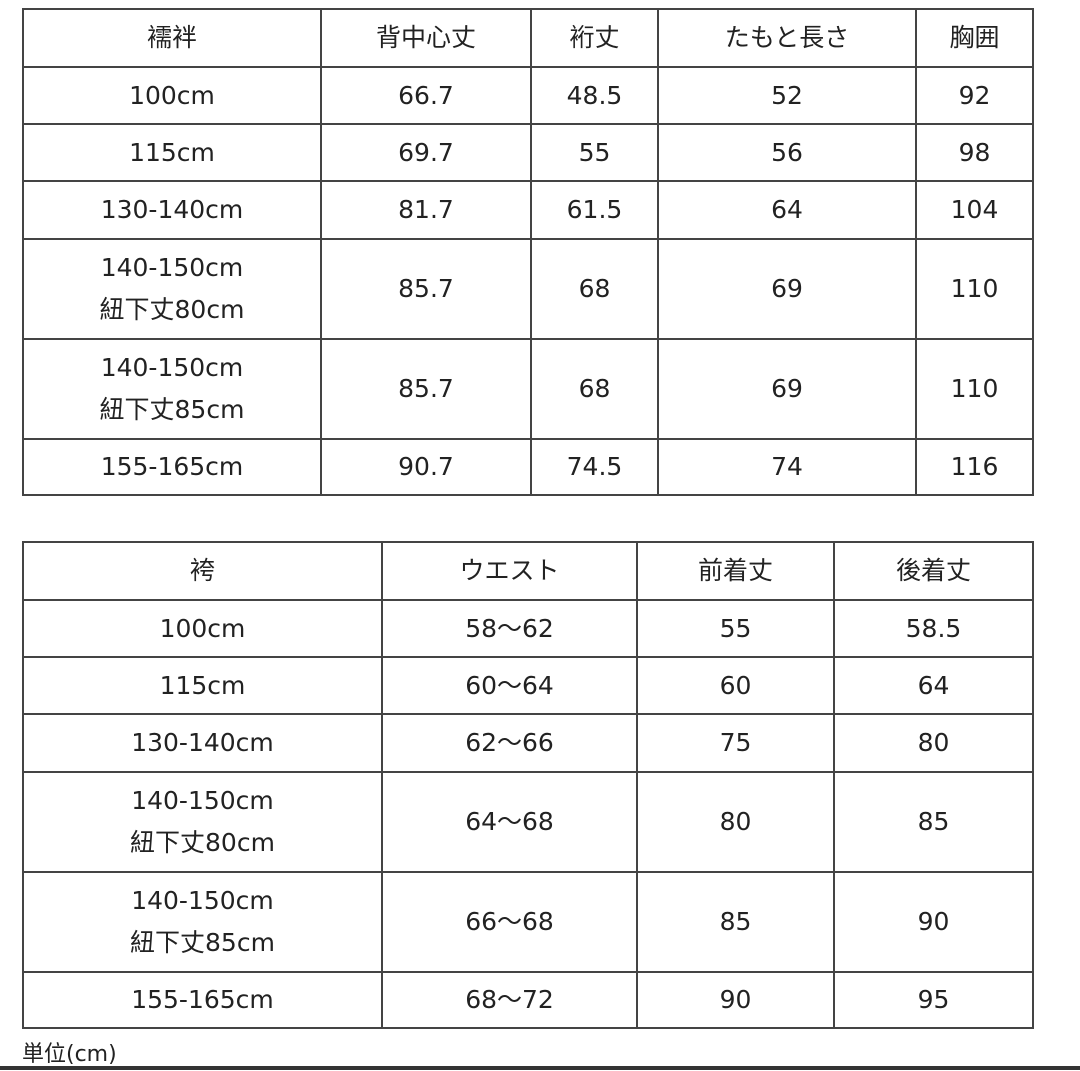 This screenshot has height=1071, width=1080. What do you see at coordinates (509, 571) in the screenshot?
I see `column-header: ウエスト` at bounding box center [509, 571].